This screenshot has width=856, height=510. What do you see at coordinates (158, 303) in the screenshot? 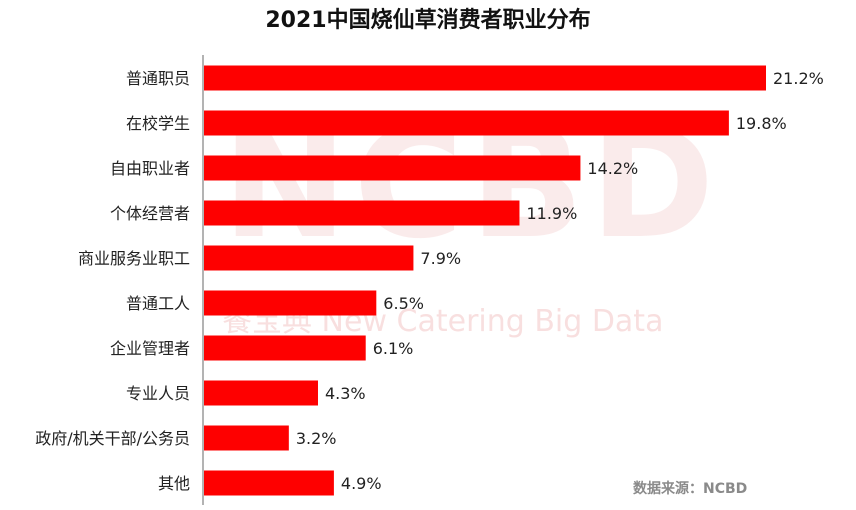
I see `category-label-5: 普通工人` at bounding box center [158, 303].